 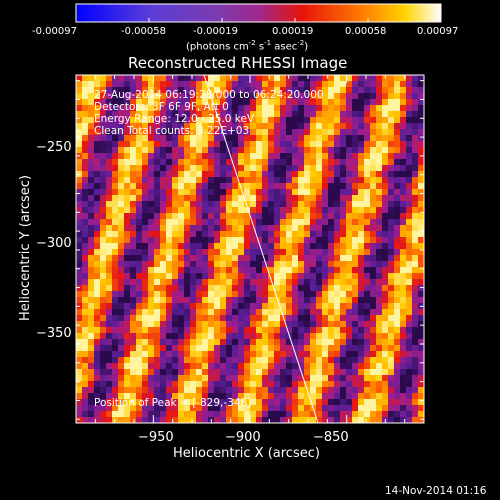 I want to click on colorbar-tick-label: -0.00058, so click(x=143, y=31).